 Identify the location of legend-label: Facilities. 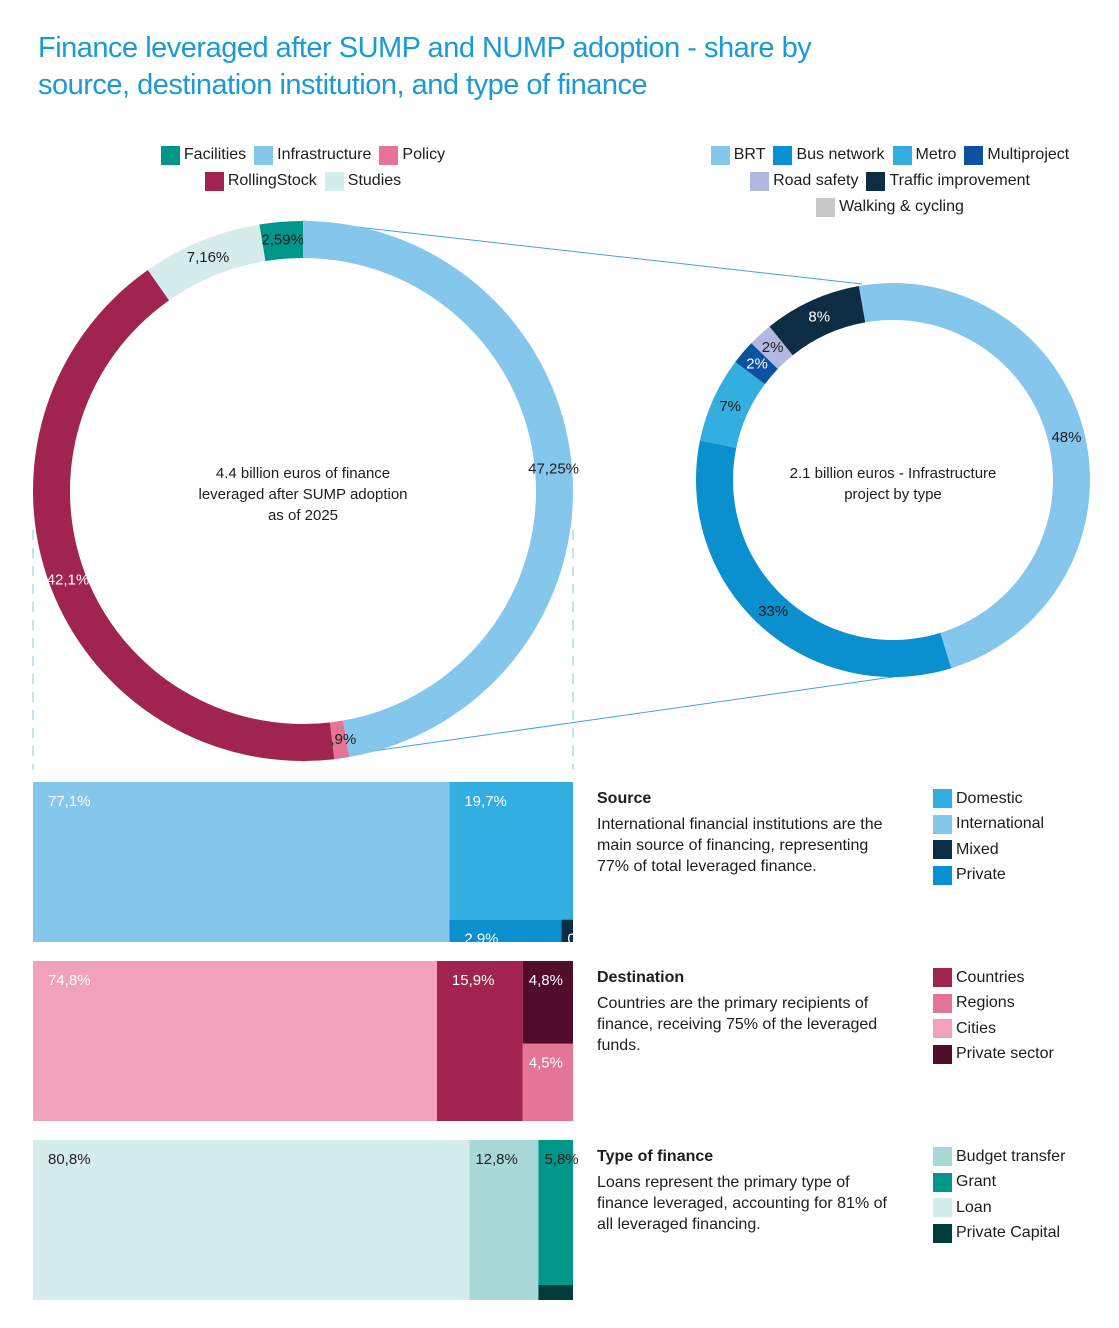
(215, 154).